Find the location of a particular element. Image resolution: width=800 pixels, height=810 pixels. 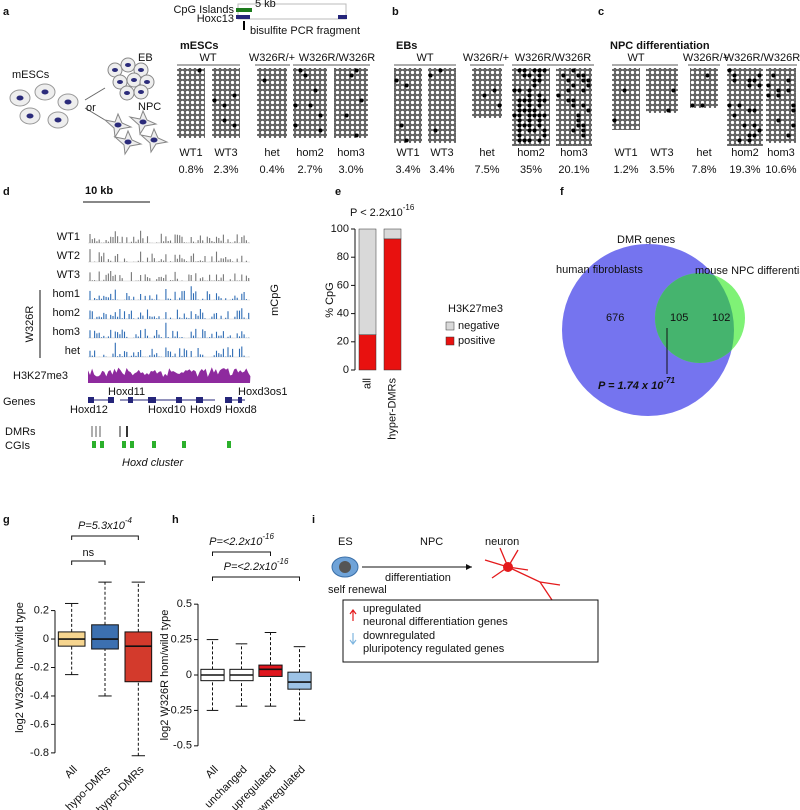

group-label: W326R/+ is located at coordinates (486, 58).